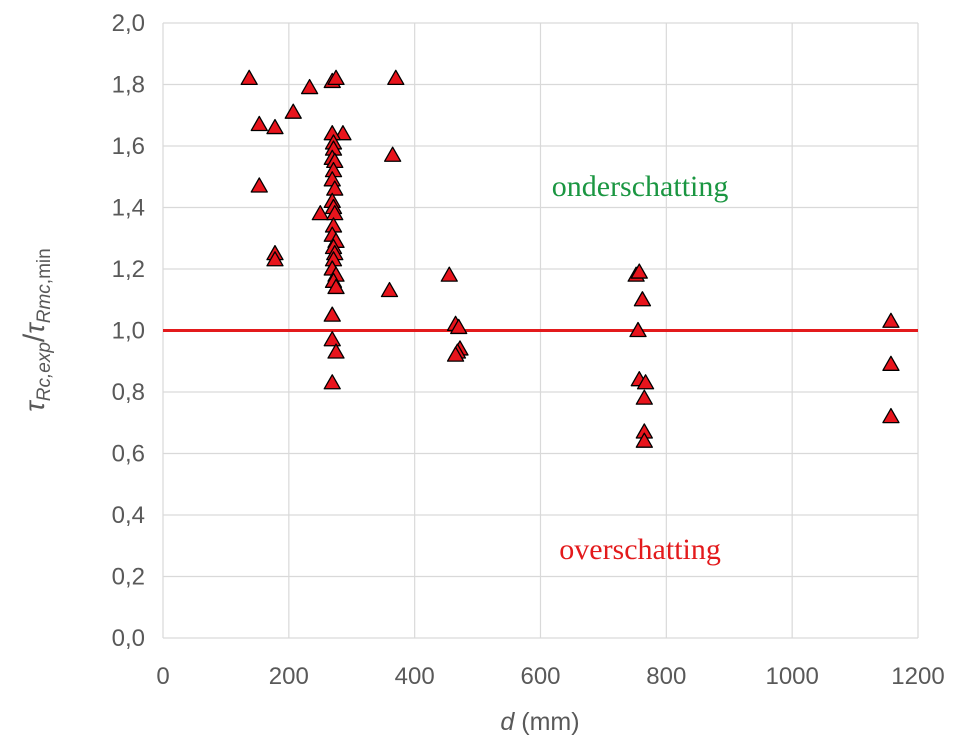 This screenshot has height=751, width=960. What do you see at coordinates (640, 368) in the screenshot?
I see `annotations: onderschatting overschatting` at bounding box center [640, 368].